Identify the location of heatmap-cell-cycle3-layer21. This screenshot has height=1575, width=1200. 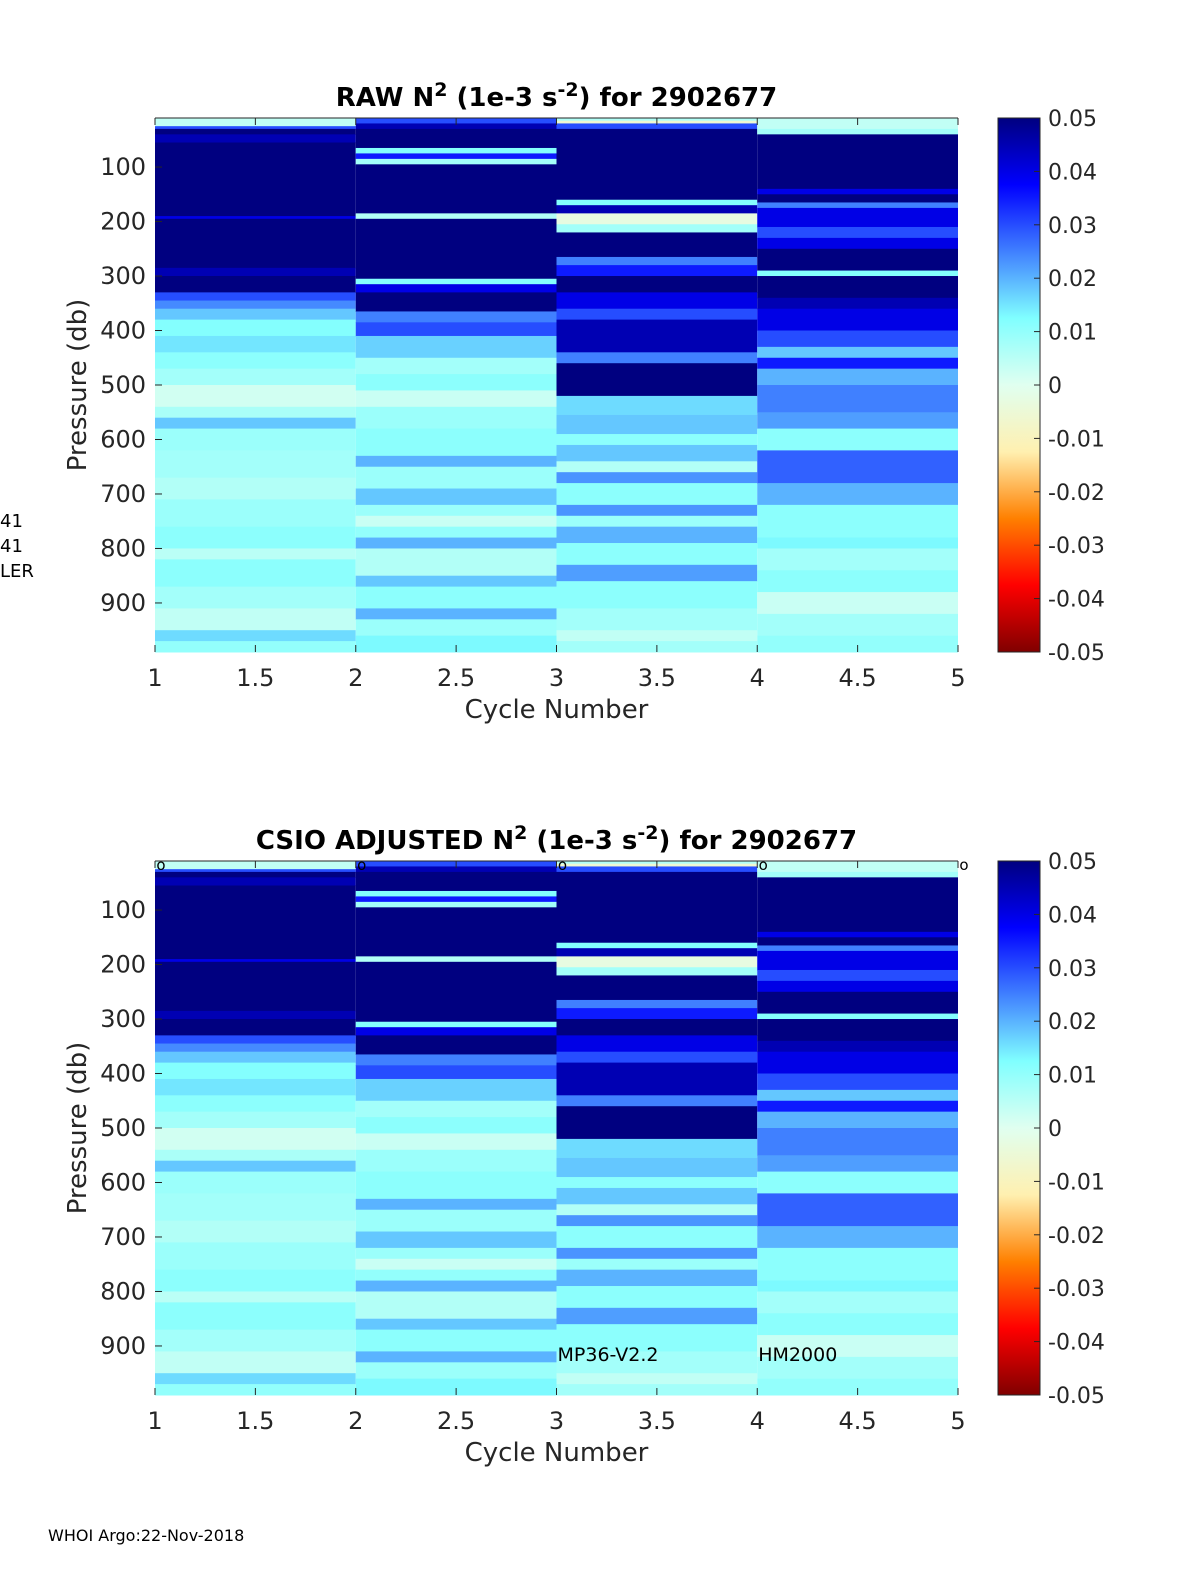
(657, 1210).